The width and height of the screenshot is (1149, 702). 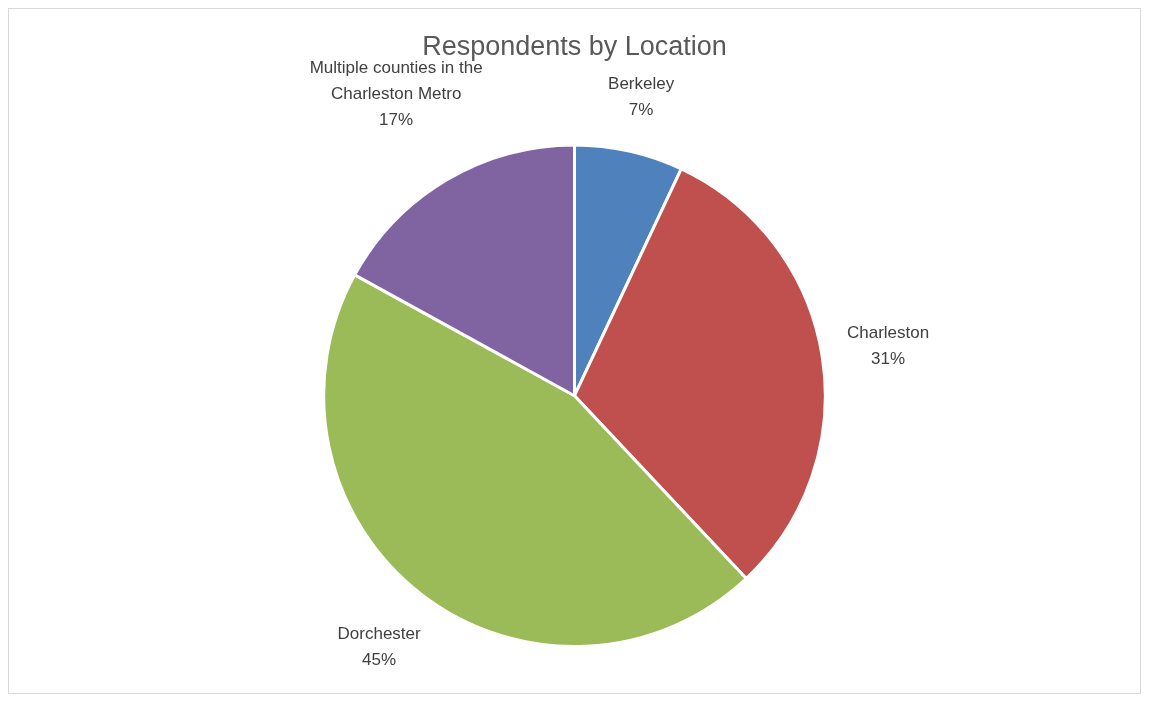 What do you see at coordinates (888, 358) in the screenshot?
I see `data-label: 31%` at bounding box center [888, 358].